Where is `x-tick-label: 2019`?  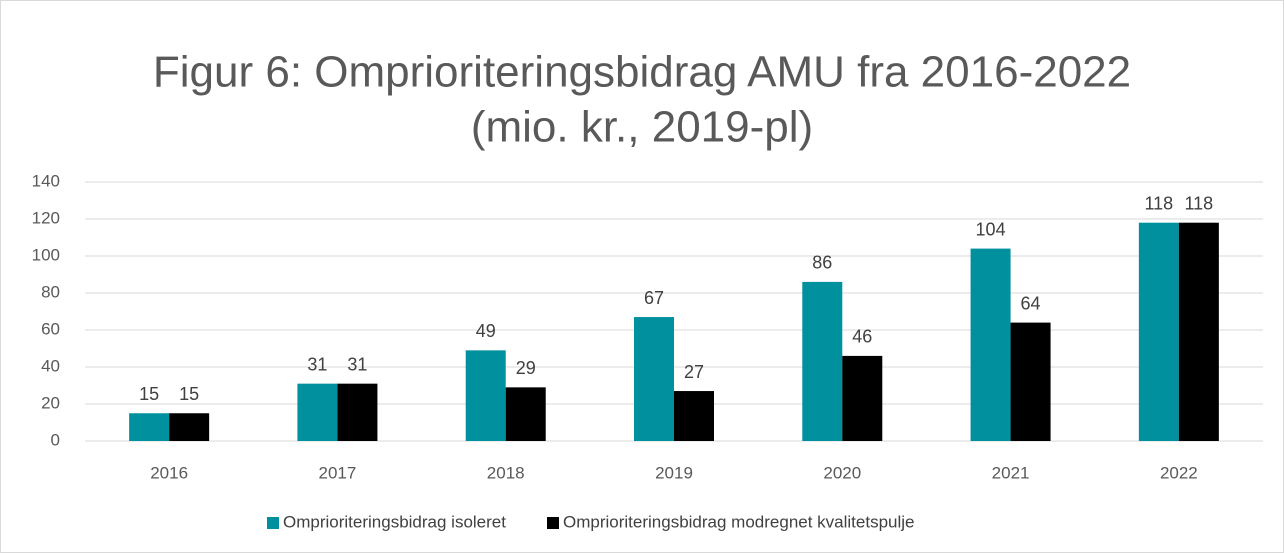
x-tick-label: 2019 is located at coordinates (674, 472).